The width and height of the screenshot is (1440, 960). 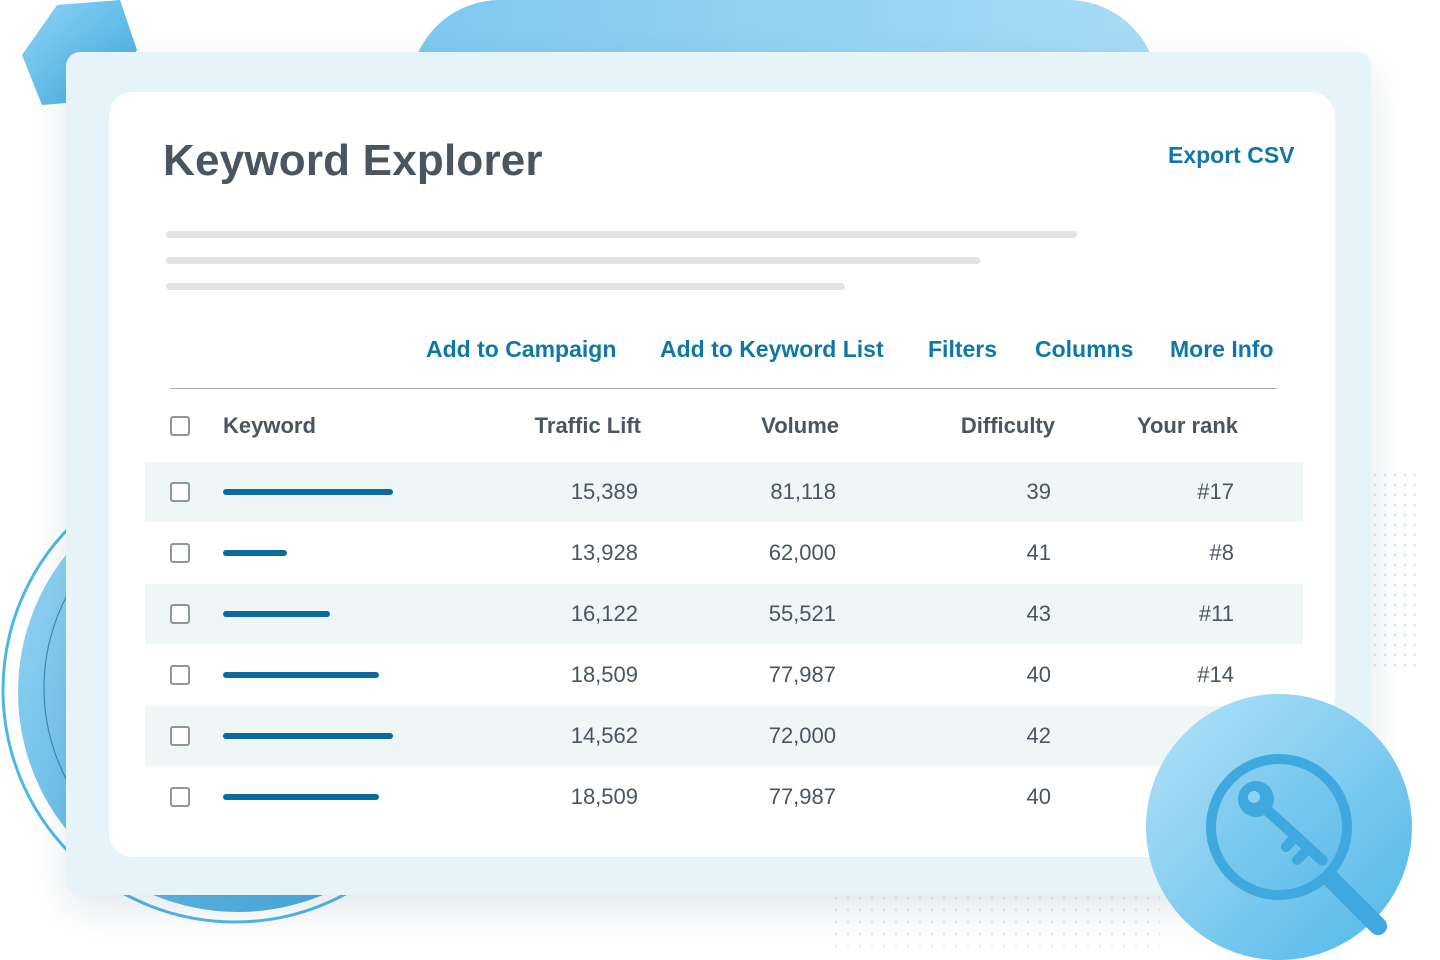 I want to click on more-info-button: More Info, so click(x=1222, y=349).